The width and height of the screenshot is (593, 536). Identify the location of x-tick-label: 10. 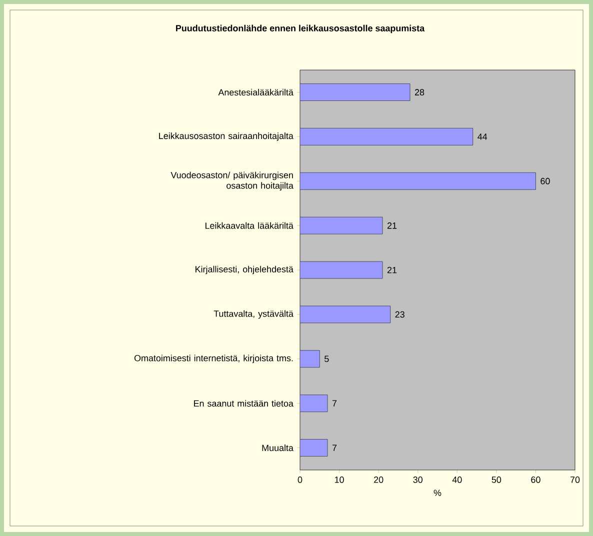
(339, 479).